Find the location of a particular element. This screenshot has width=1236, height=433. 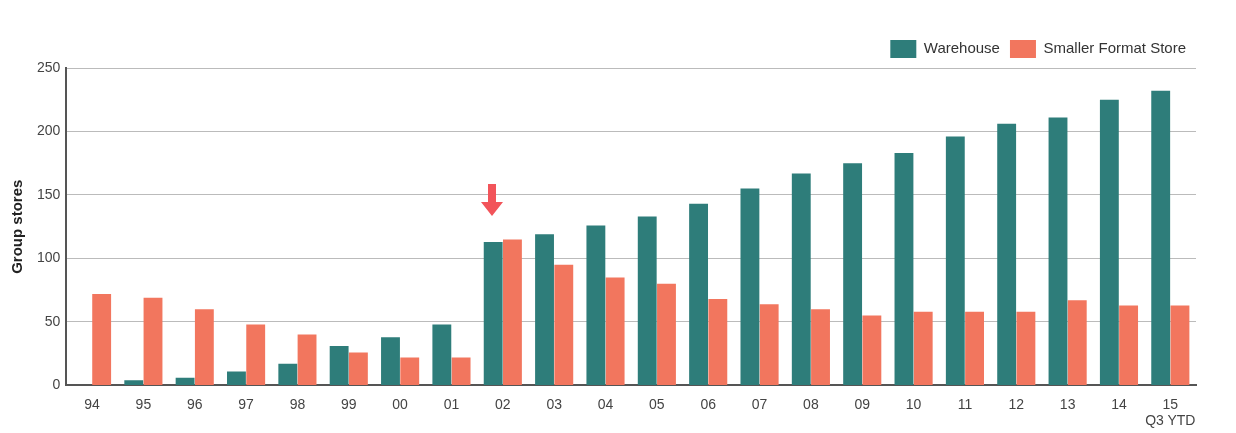

y-tick-label: 100 is located at coordinates (49, 257).